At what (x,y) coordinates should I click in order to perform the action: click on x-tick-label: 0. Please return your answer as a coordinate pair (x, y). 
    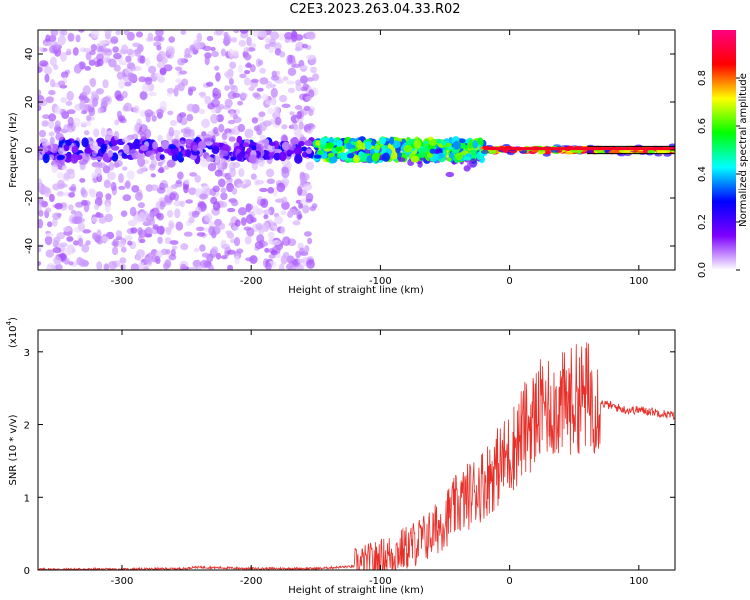
    Looking at the image, I should click on (509, 581).